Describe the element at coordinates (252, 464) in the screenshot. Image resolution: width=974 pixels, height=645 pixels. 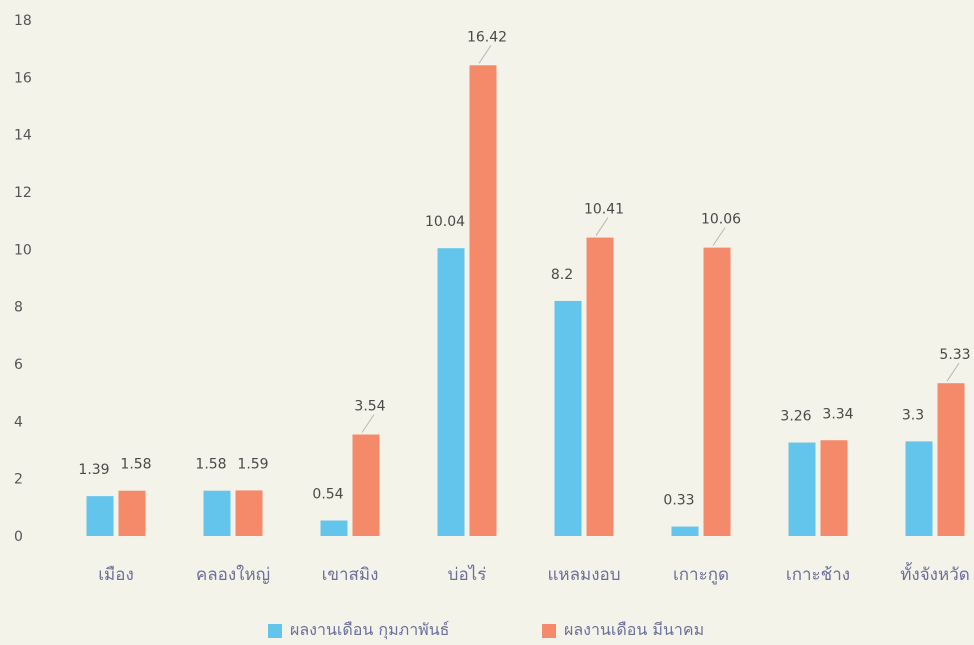
I see `data-label: 1.59` at that location.